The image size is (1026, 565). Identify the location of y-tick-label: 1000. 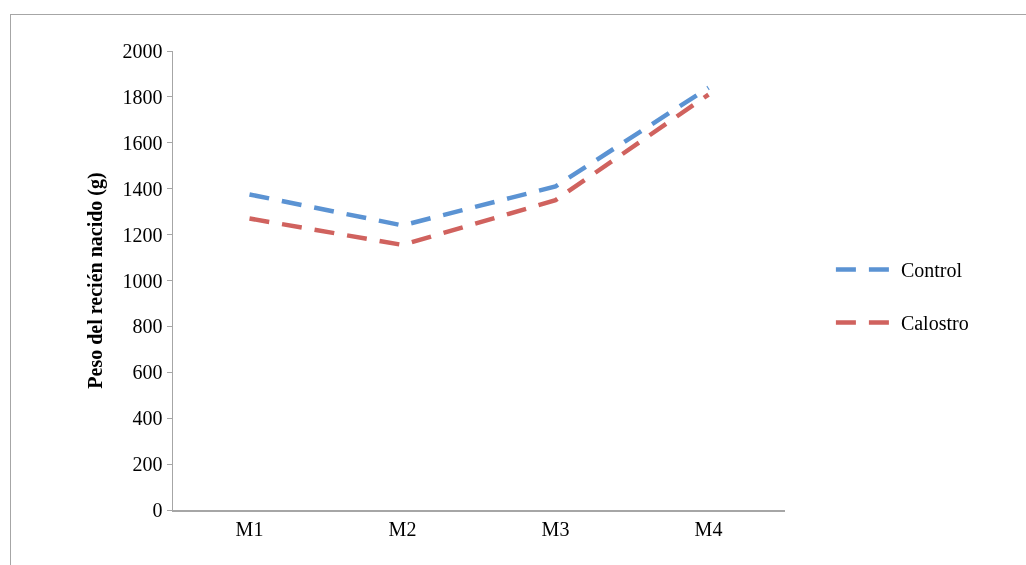
(142, 280).